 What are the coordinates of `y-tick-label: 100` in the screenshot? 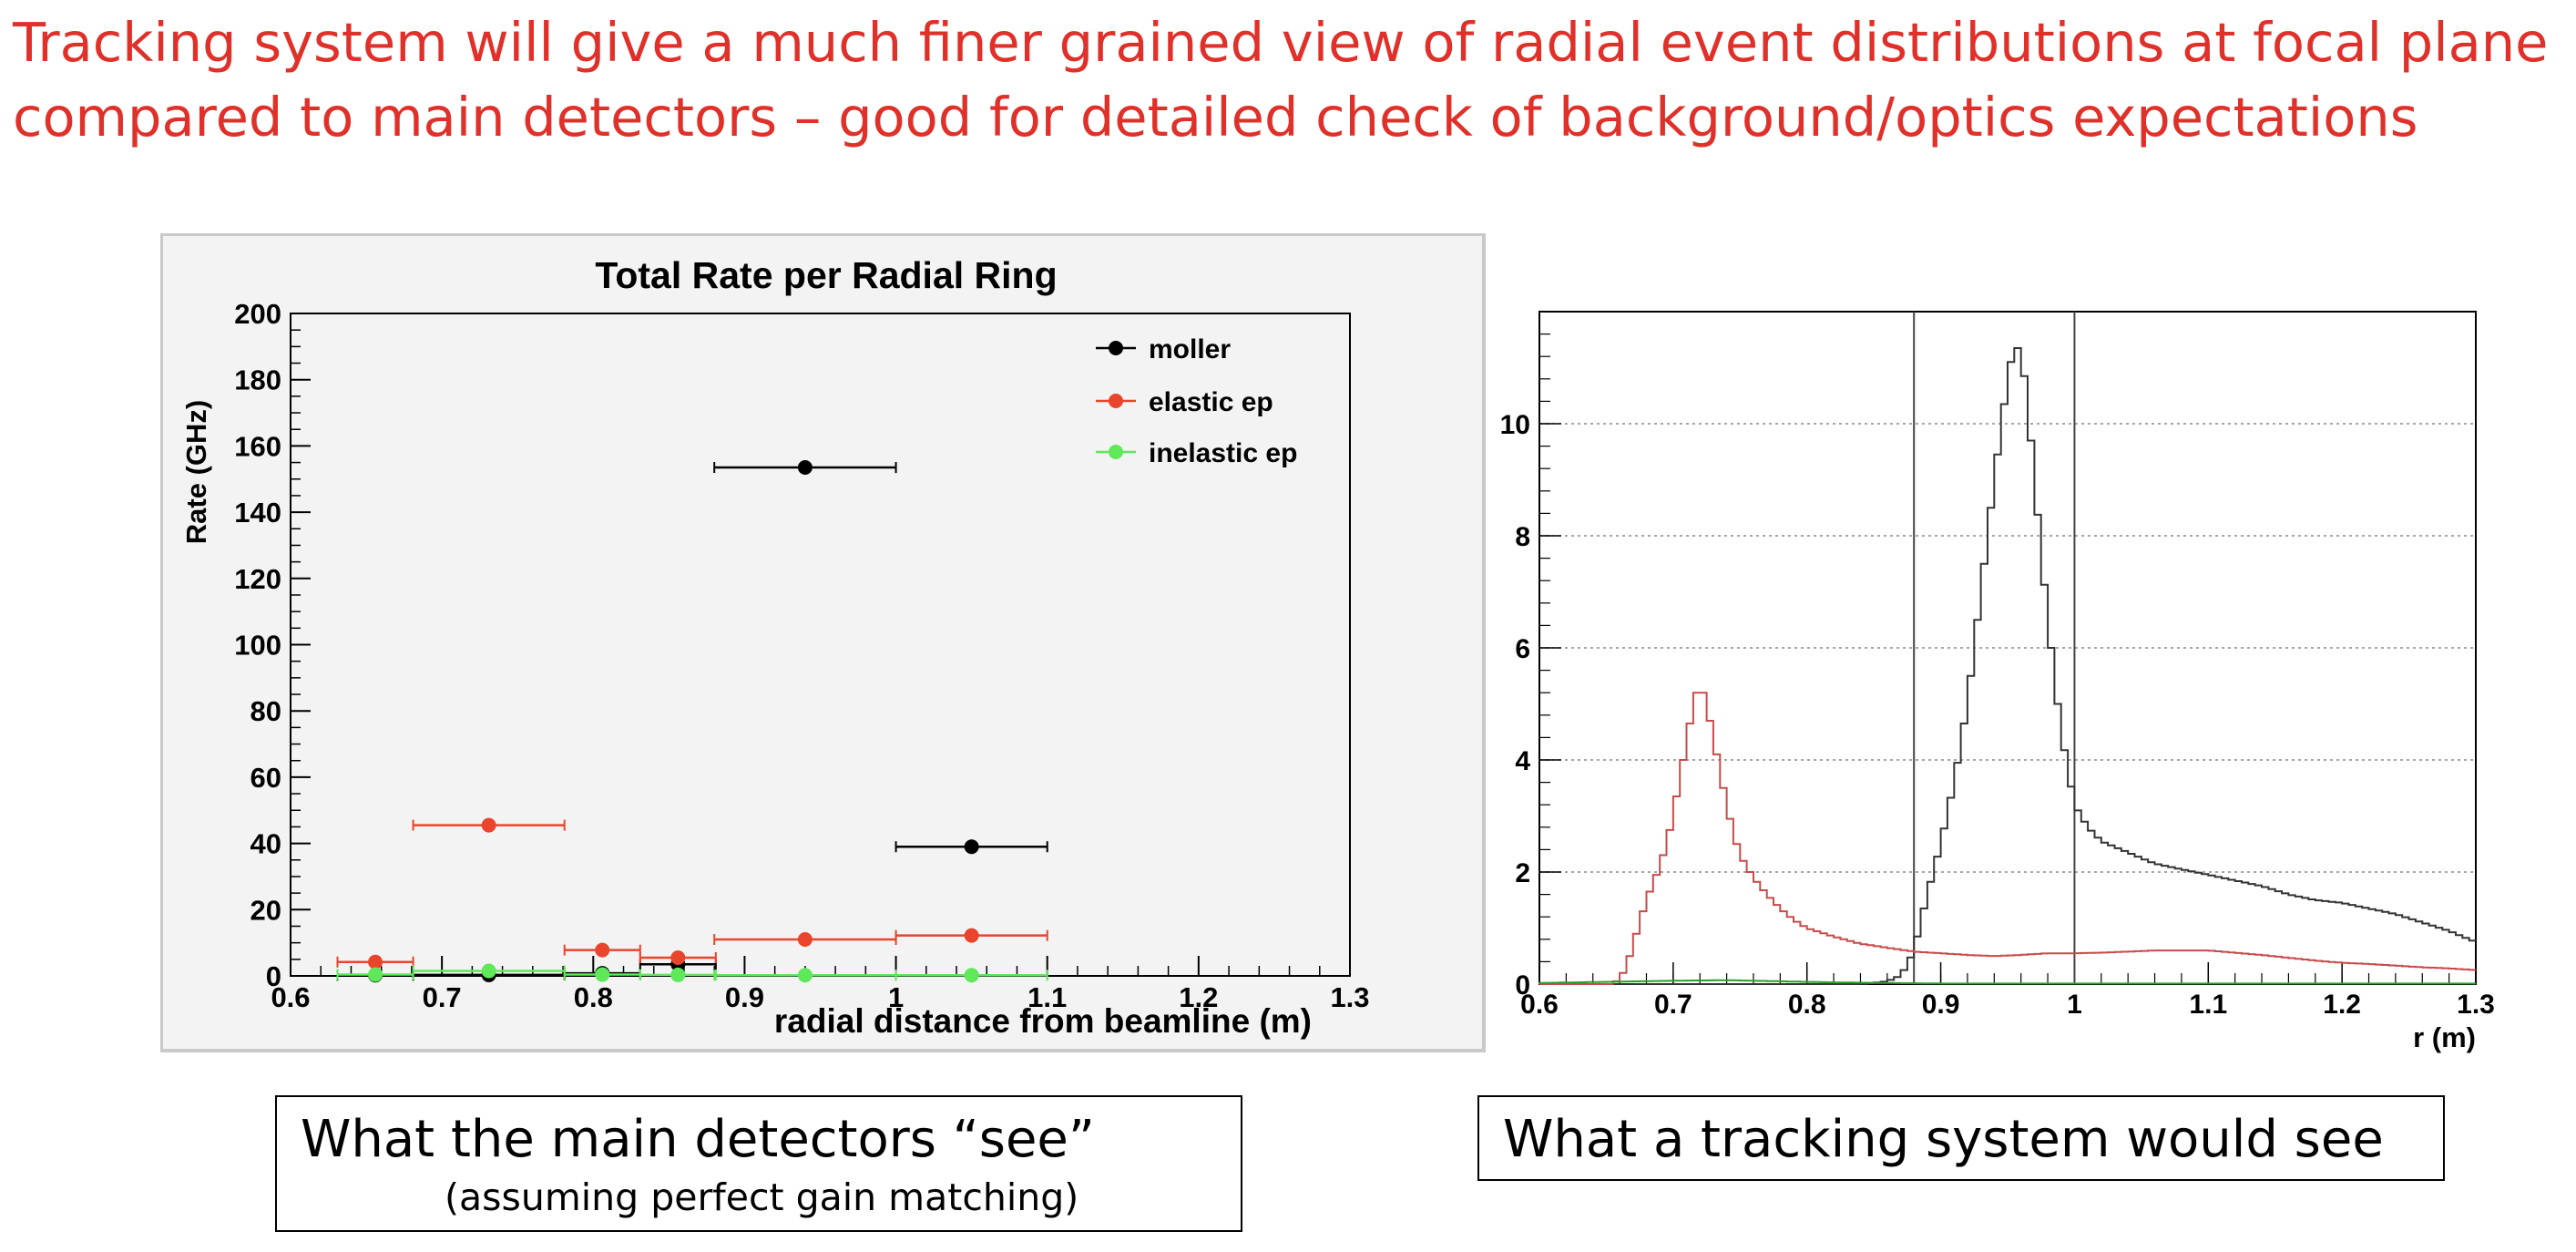 It's located at (258, 646).